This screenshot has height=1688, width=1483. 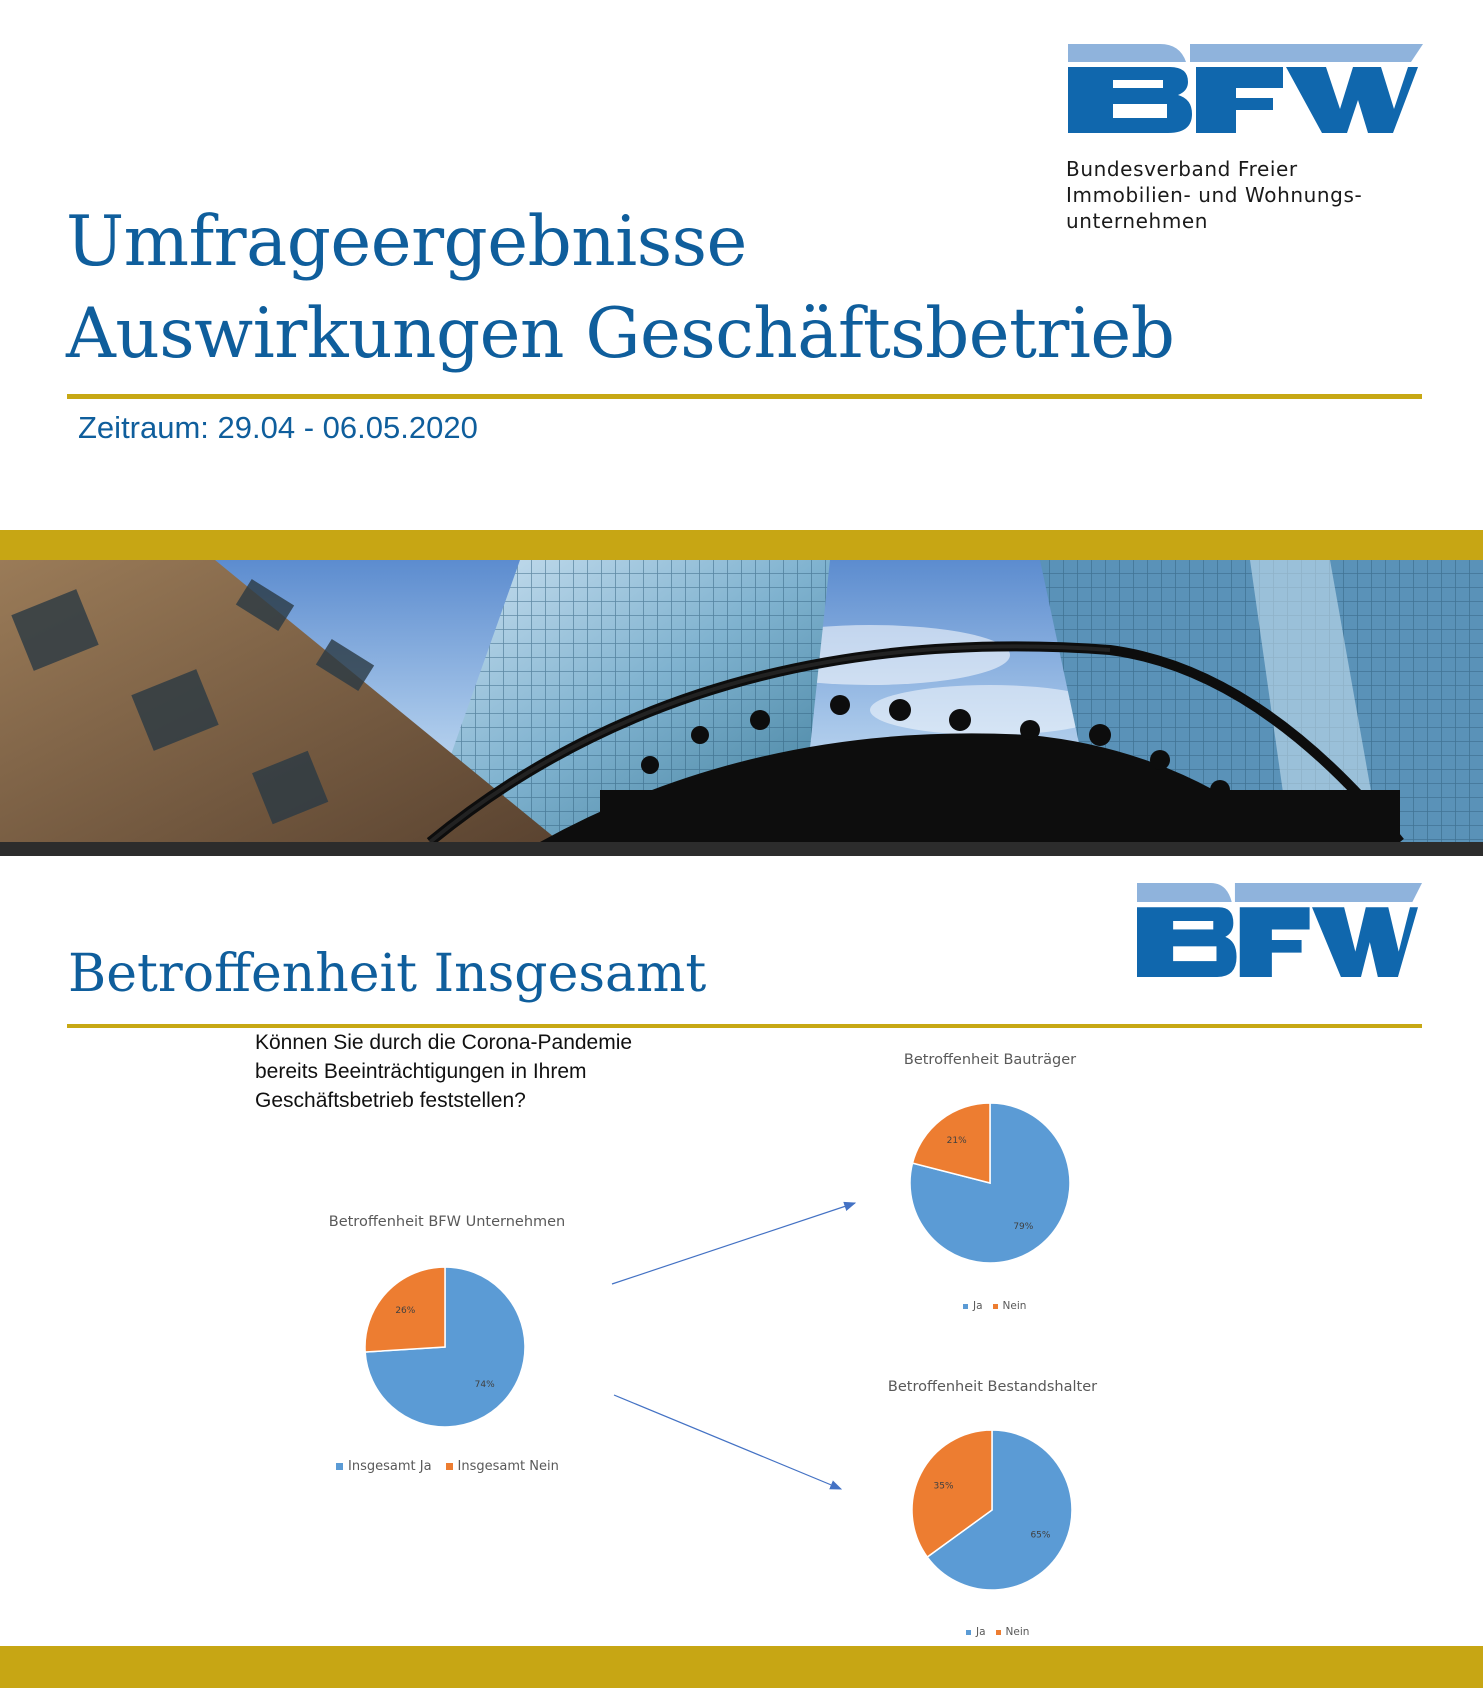 What do you see at coordinates (744, 1026) in the screenshot?
I see `section-divider` at bounding box center [744, 1026].